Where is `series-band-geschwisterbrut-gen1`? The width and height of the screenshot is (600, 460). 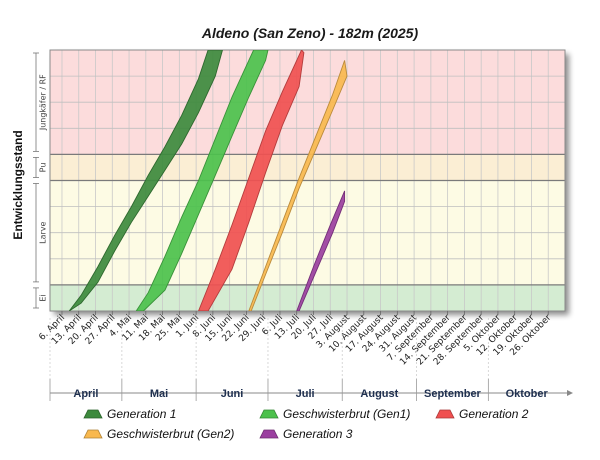 series-band-geschwisterbrut-gen1 is located at coordinates (202, 180).